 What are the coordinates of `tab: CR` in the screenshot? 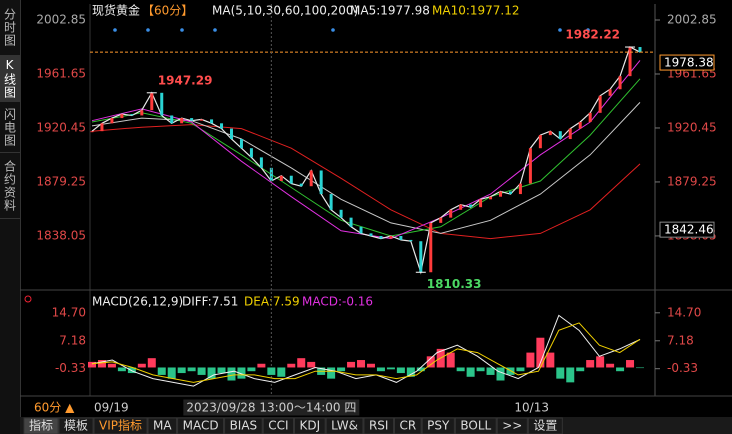 It's located at (407, 425).